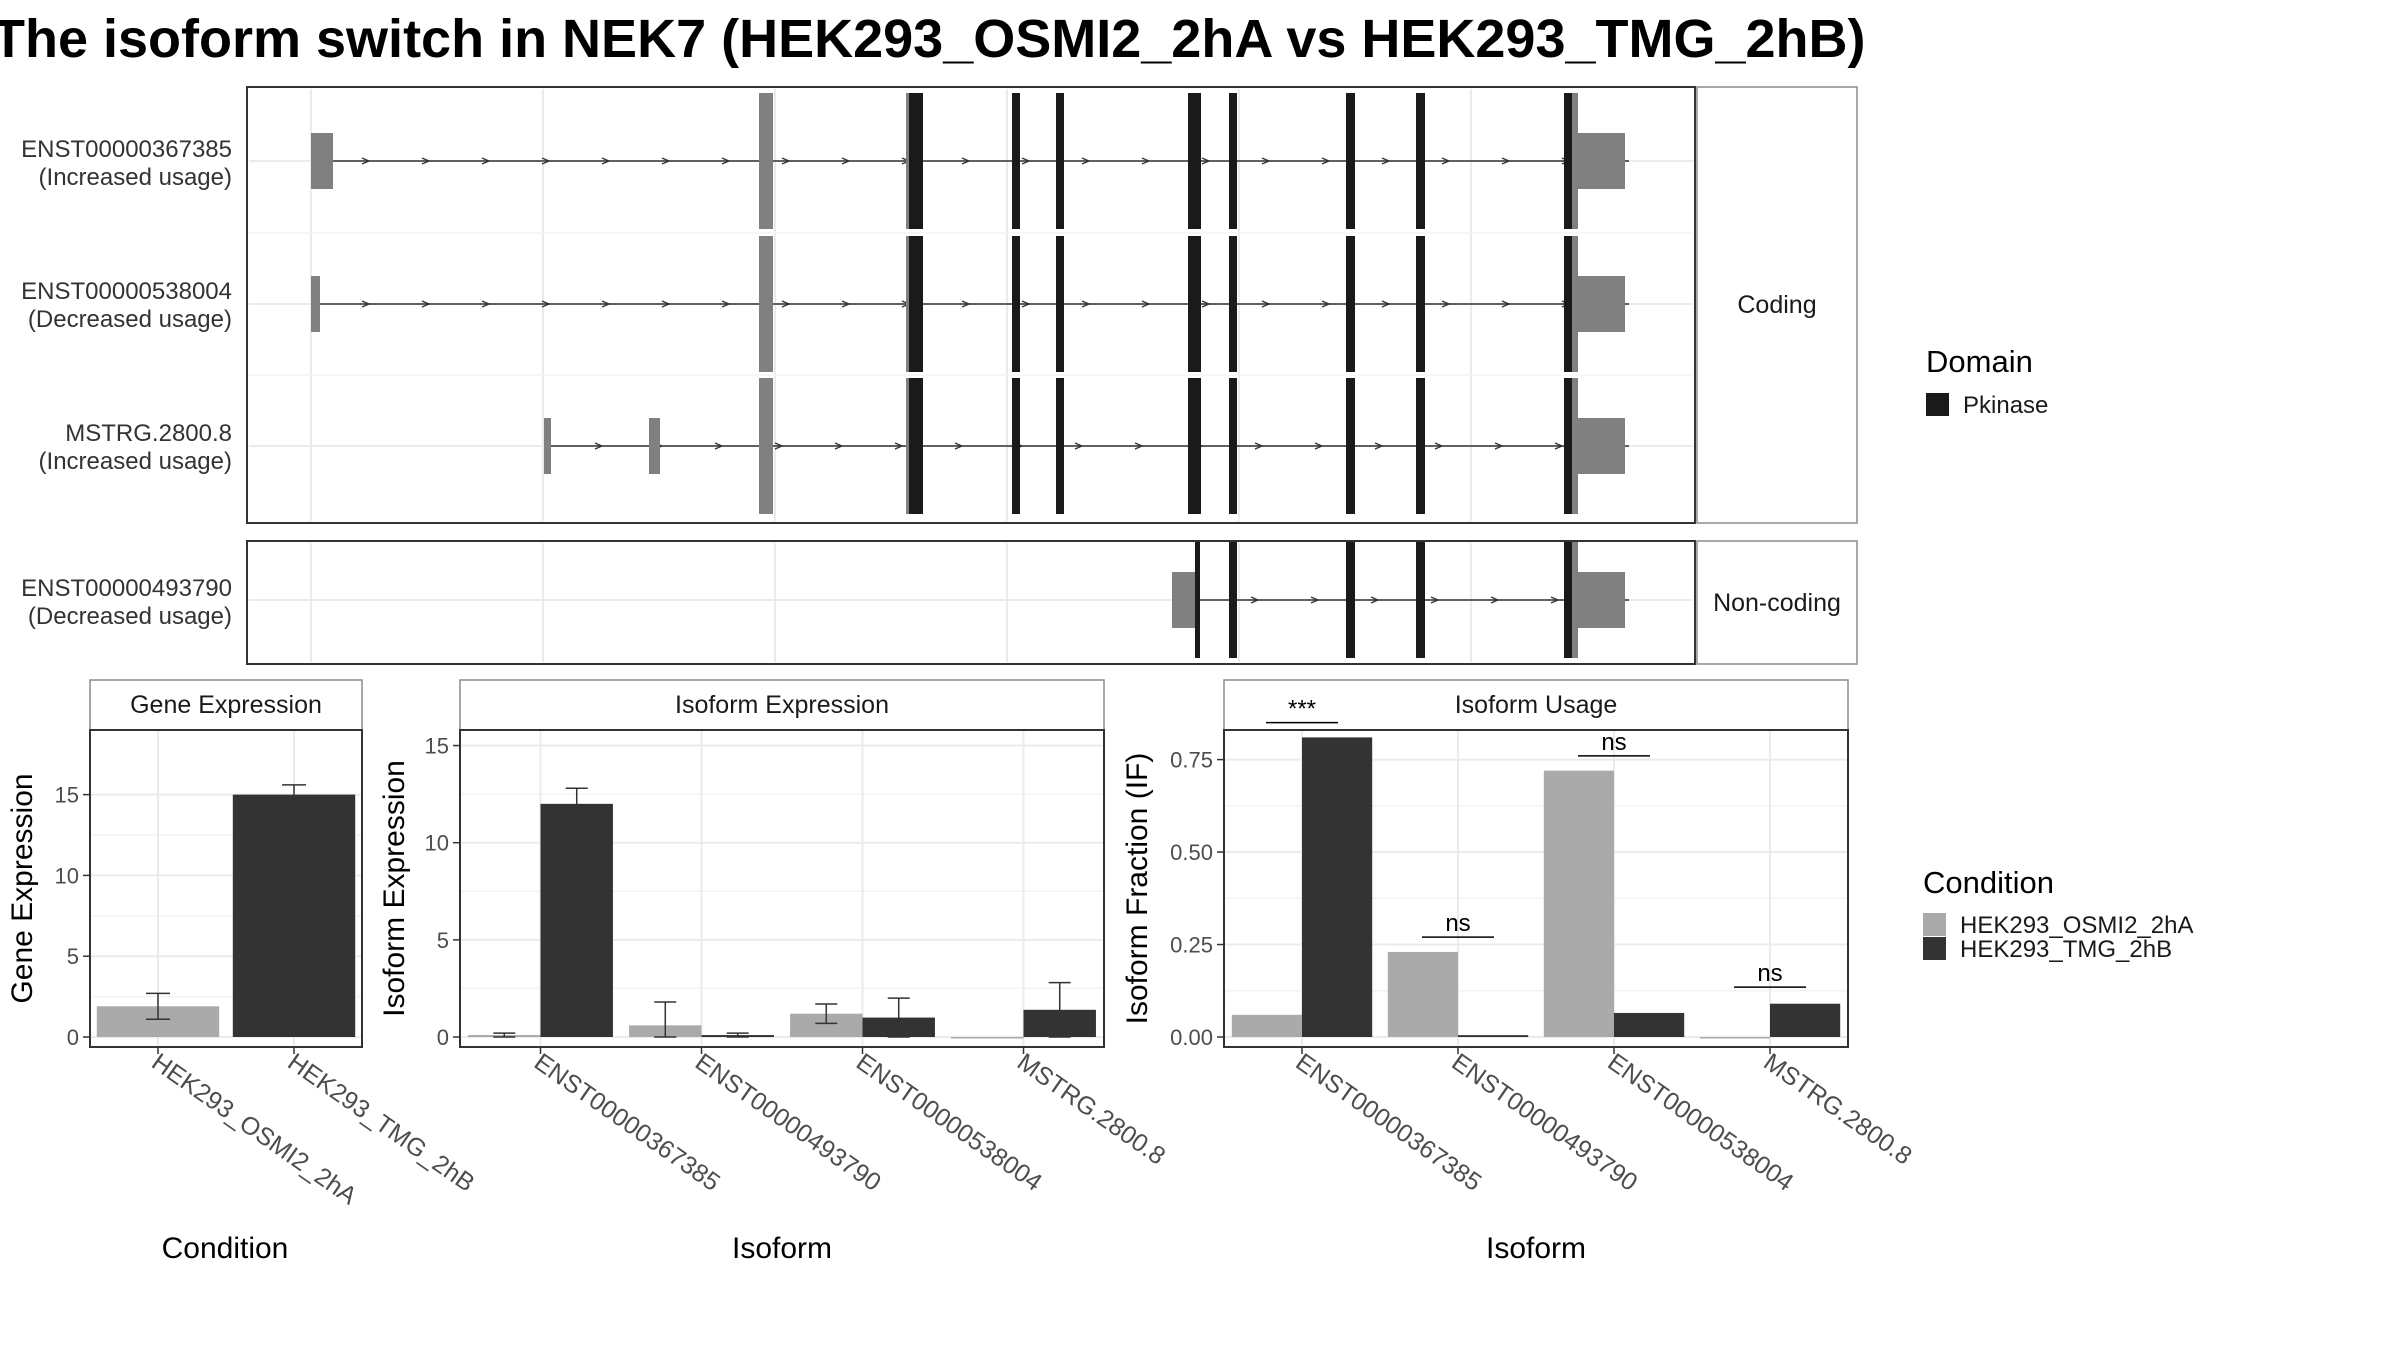 This screenshot has width=2400, height=1350. Describe the element at coordinates (1979, 361) in the screenshot. I see `domain-legend-title: Domain` at that location.